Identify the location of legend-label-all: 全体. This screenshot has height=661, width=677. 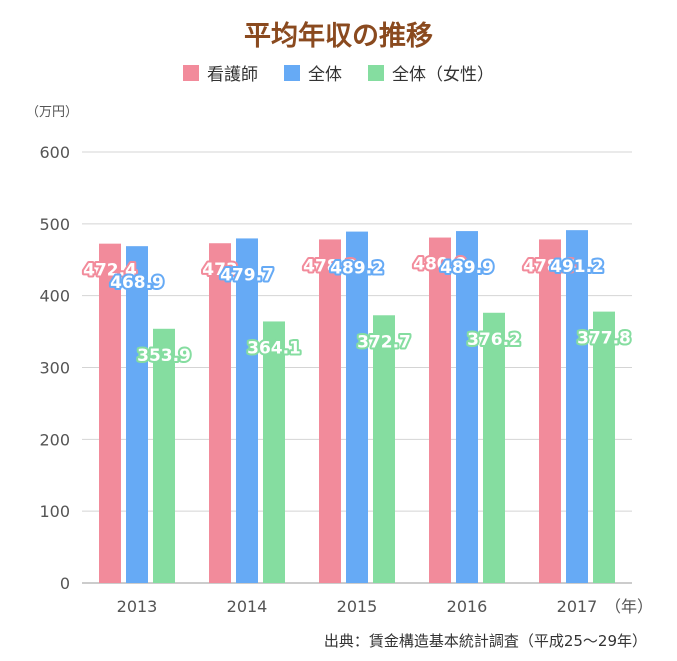
(325, 75).